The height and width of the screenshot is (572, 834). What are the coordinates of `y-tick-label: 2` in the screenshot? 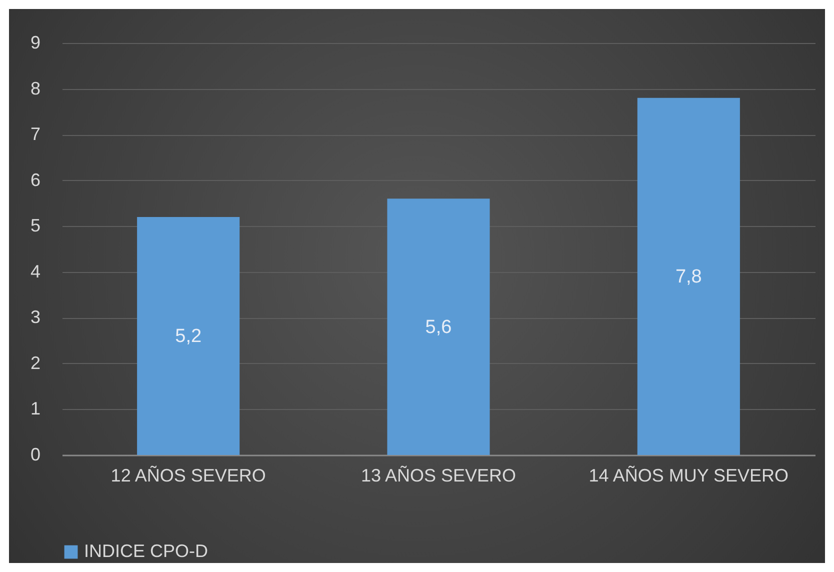 It's located at (35, 362).